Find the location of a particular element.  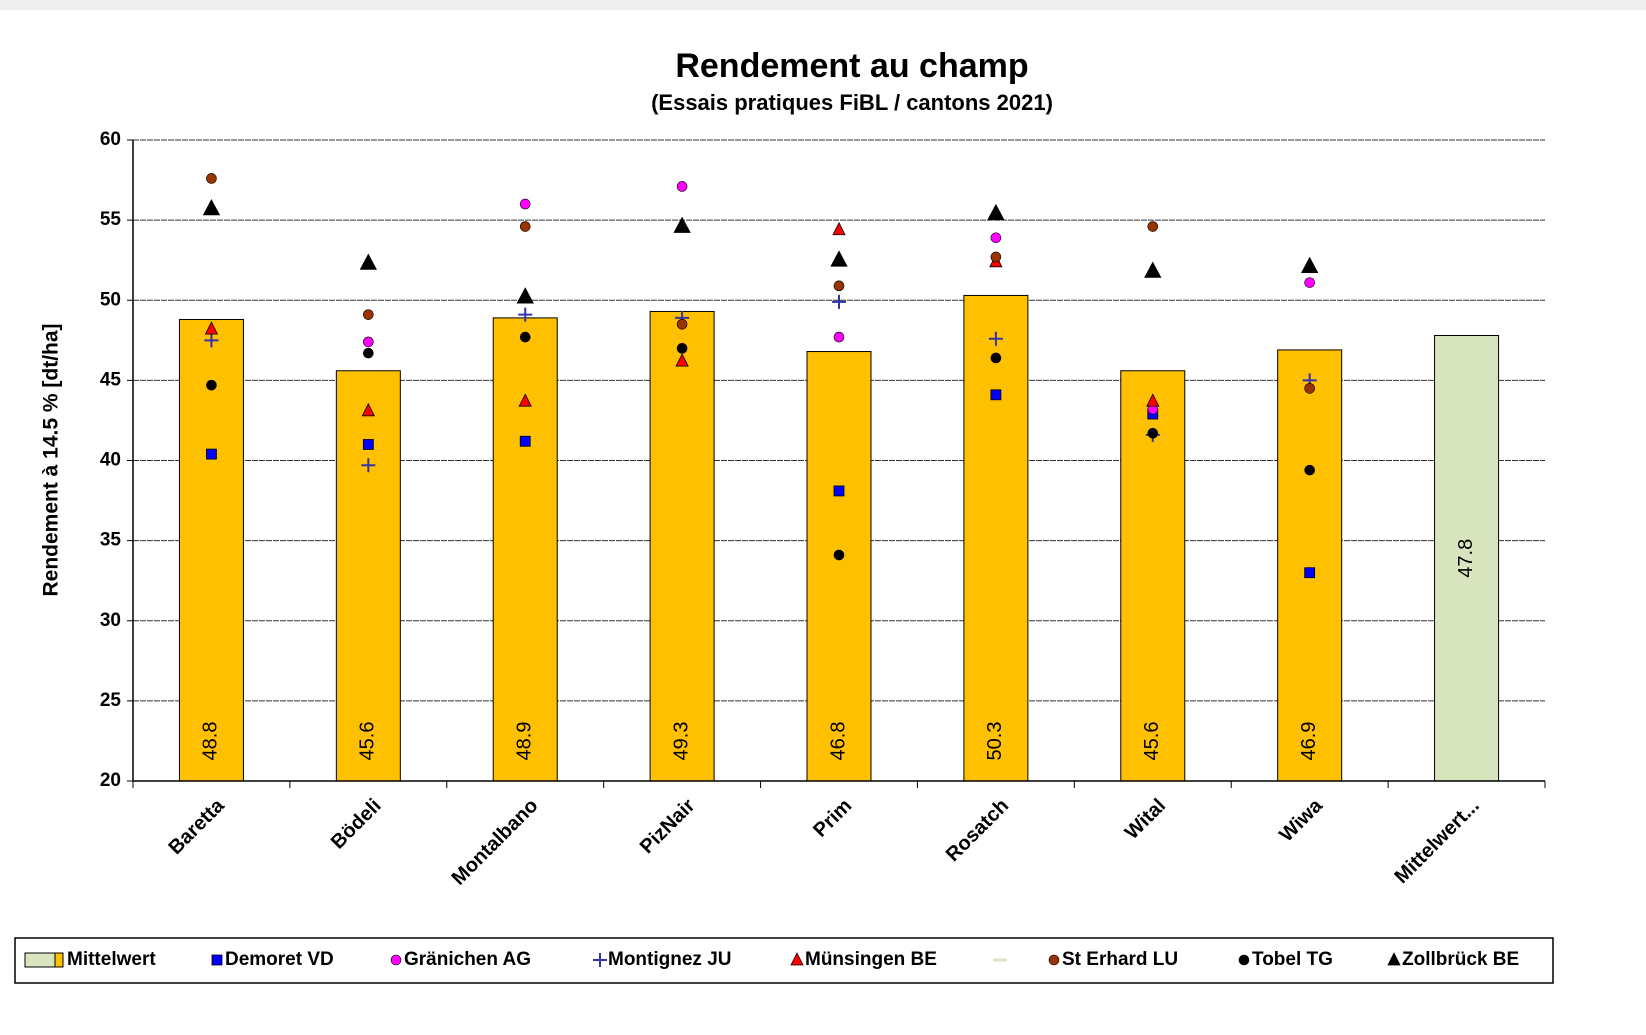

legend-label: Demoret VD is located at coordinates (279, 959).